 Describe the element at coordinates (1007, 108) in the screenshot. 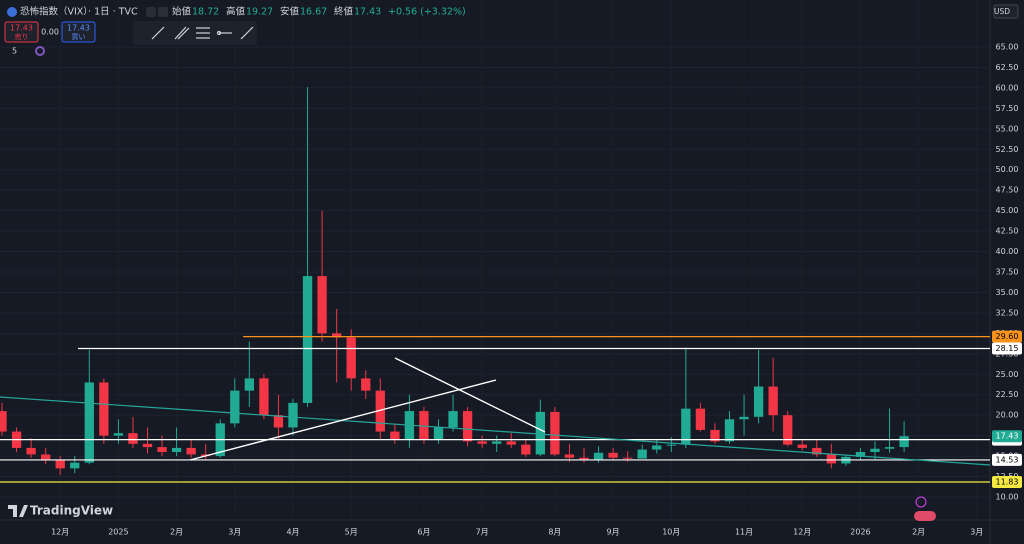

I see `y-tick-label: 57.50` at that location.